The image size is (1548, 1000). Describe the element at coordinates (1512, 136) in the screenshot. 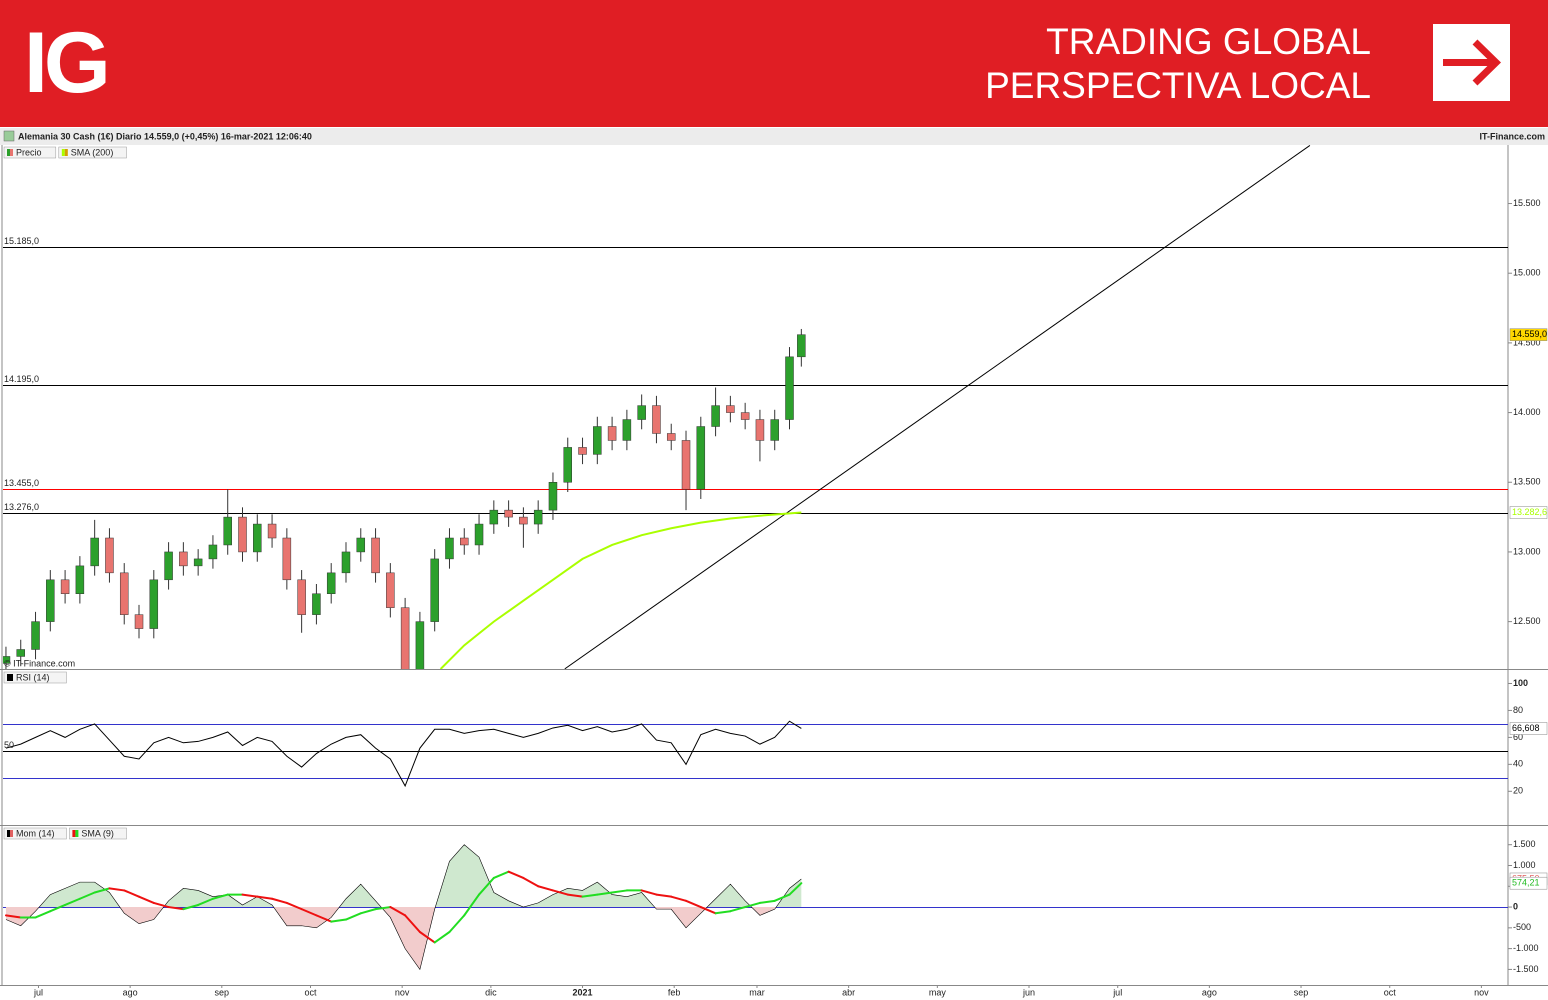

I see `toolbar-source: IT-Finance.com` at that location.